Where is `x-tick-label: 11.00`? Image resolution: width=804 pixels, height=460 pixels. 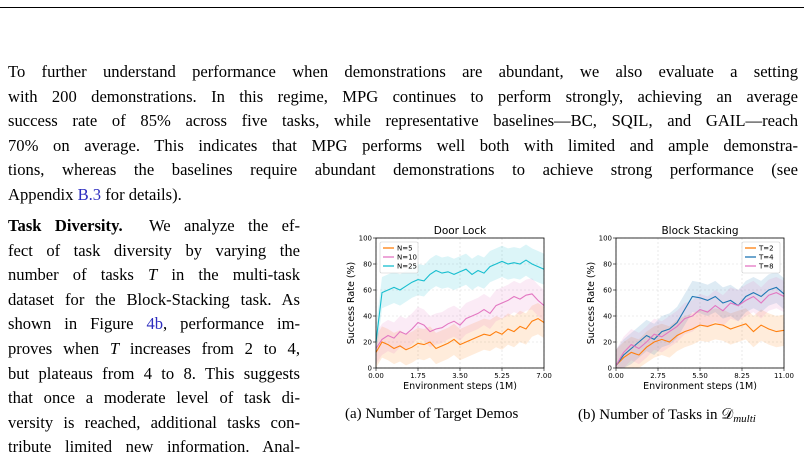 x-tick-label: 11.00 is located at coordinates (784, 376).